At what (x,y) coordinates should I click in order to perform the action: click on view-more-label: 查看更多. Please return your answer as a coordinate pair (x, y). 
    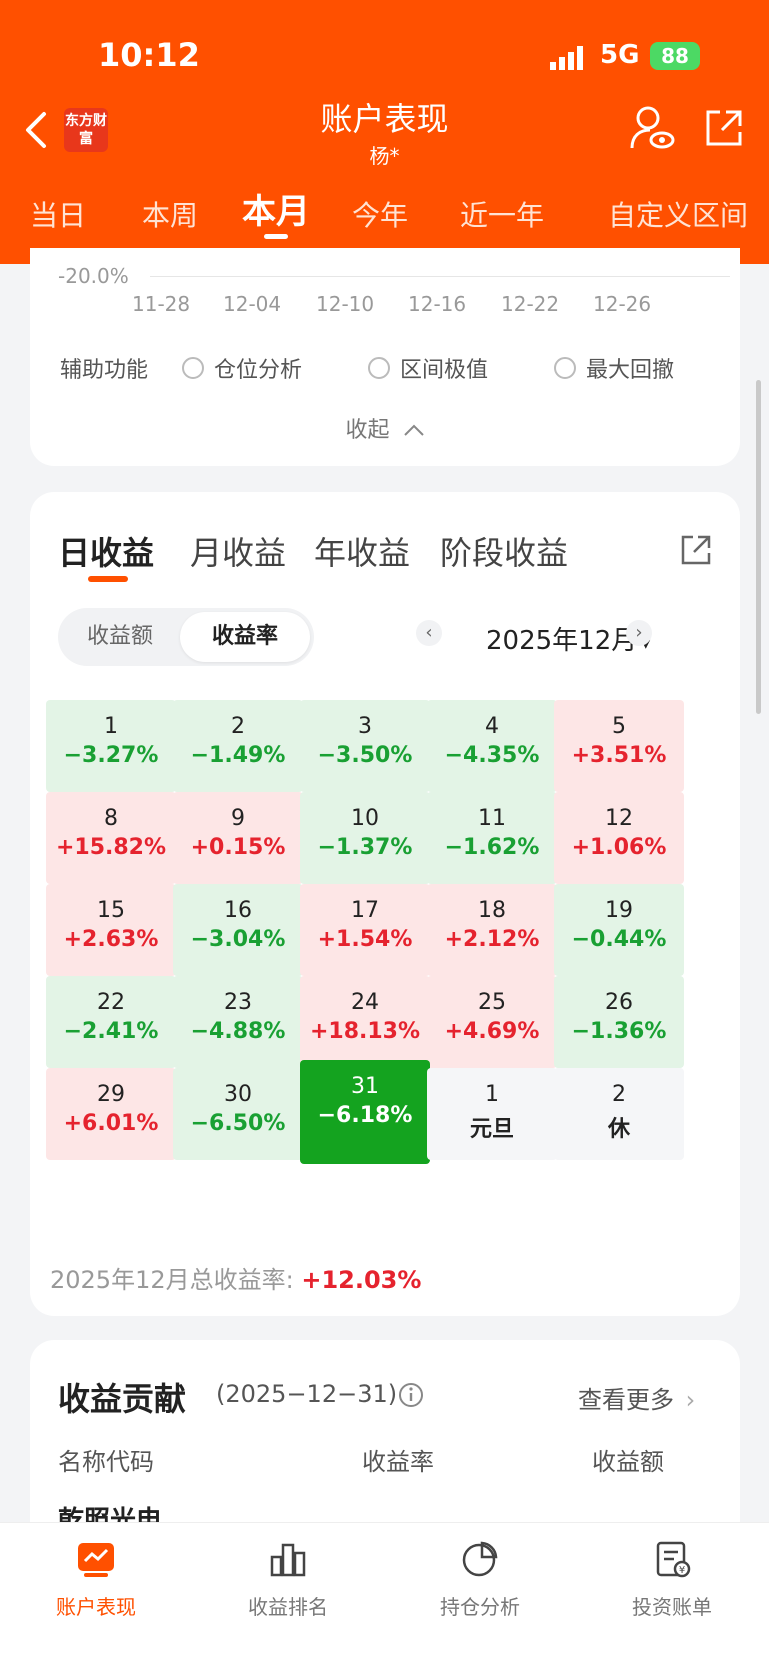
    Looking at the image, I should click on (626, 1400).